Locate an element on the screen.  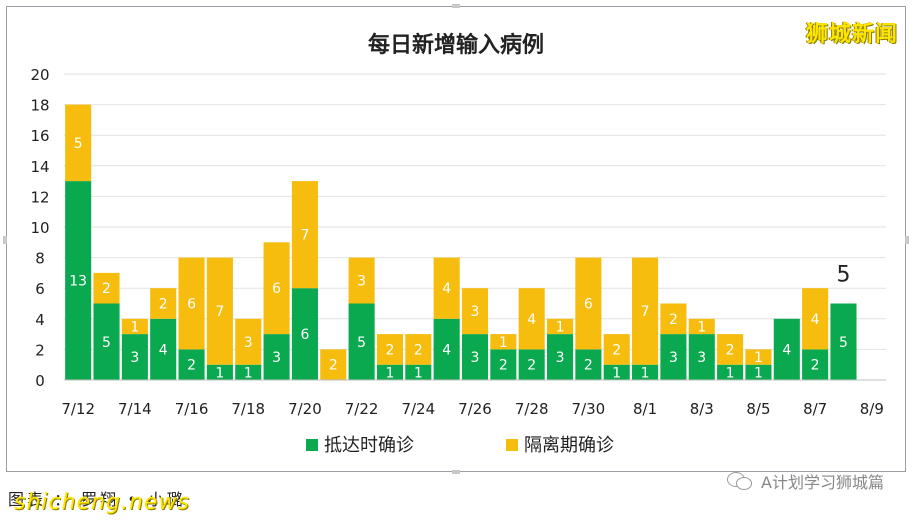
x-tick-label: 7/24 is located at coordinates (418, 409).